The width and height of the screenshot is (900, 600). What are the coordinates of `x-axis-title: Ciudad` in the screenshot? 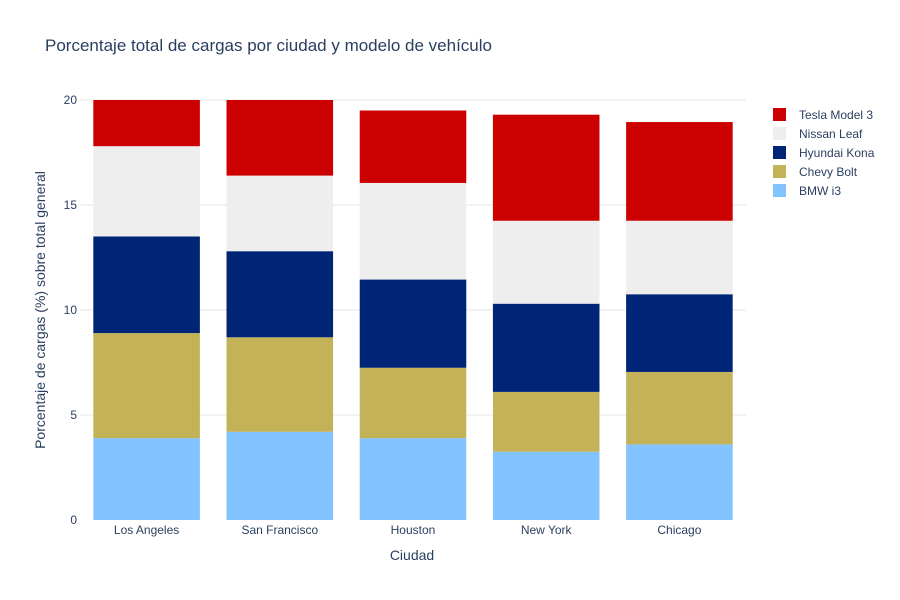 It's located at (412, 555).